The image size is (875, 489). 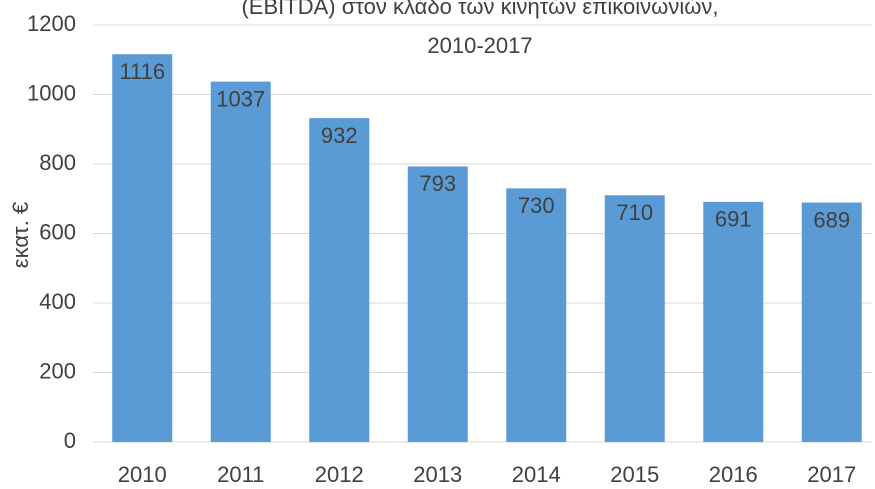 What do you see at coordinates (57, 301) in the screenshot?
I see `y-tick-label: 400` at bounding box center [57, 301].